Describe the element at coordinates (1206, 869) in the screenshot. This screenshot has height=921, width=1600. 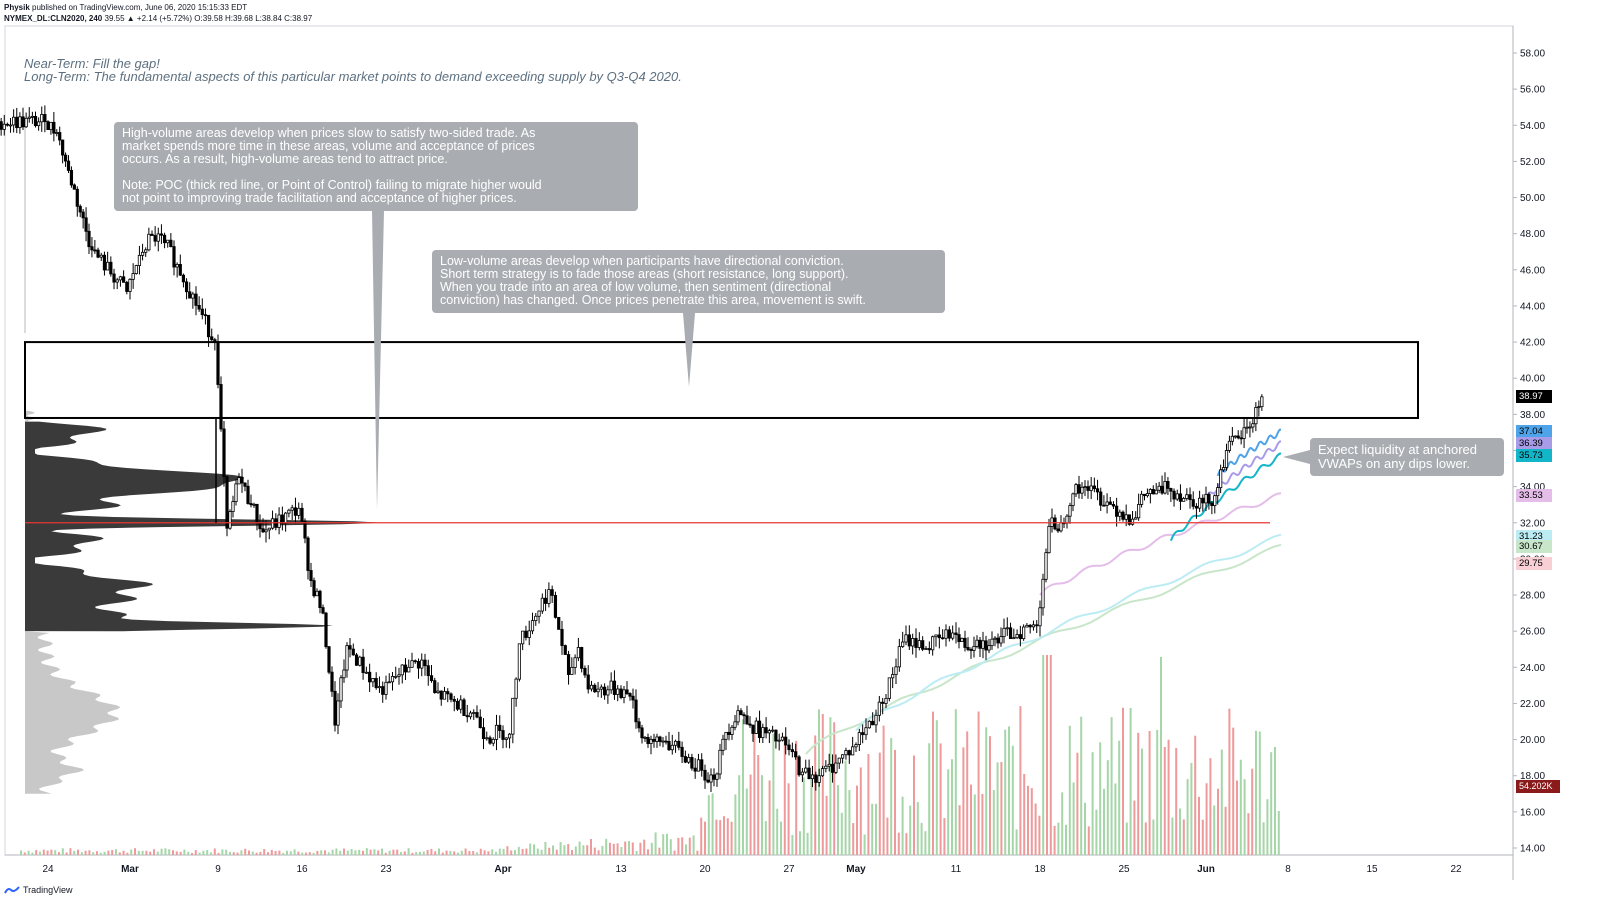
I see `time-tick-label: Jun` at that location.